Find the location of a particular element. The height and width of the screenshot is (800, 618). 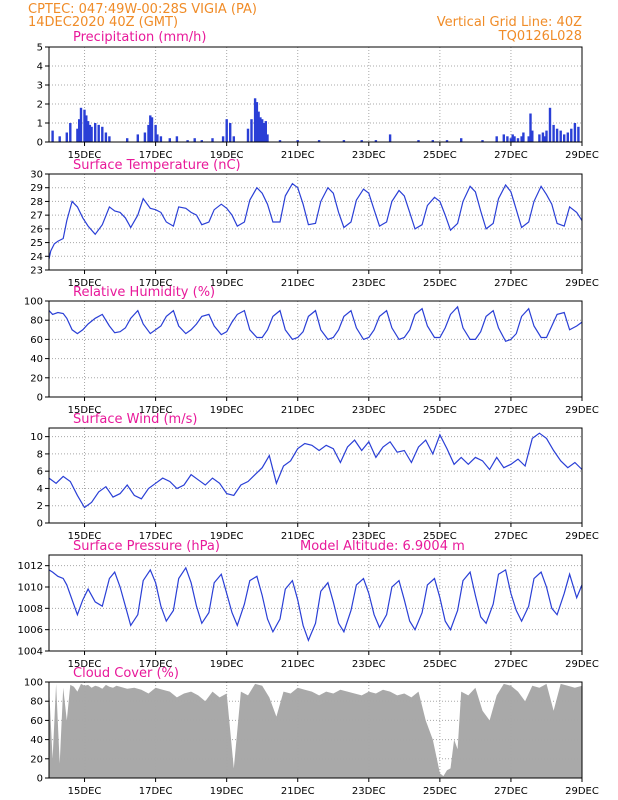

cloud-xtick-label: 17DEC is located at coordinates (156, 791).